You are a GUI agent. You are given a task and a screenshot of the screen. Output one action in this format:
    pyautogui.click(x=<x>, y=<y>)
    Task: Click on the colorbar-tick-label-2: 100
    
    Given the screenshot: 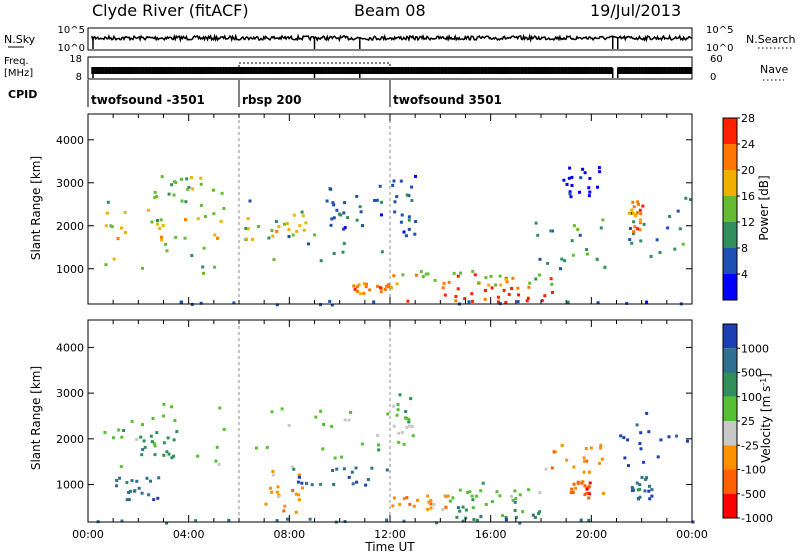 What is the action you would take?
    pyautogui.click(x=751, y=397)
    